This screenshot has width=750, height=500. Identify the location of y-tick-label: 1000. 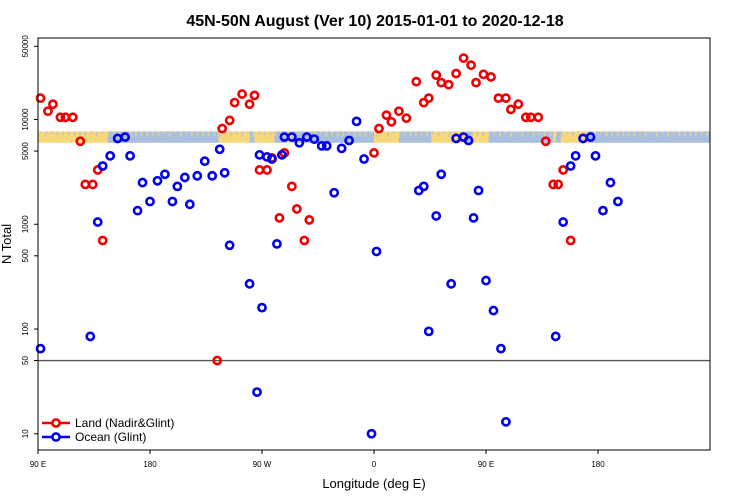
(25, 224).